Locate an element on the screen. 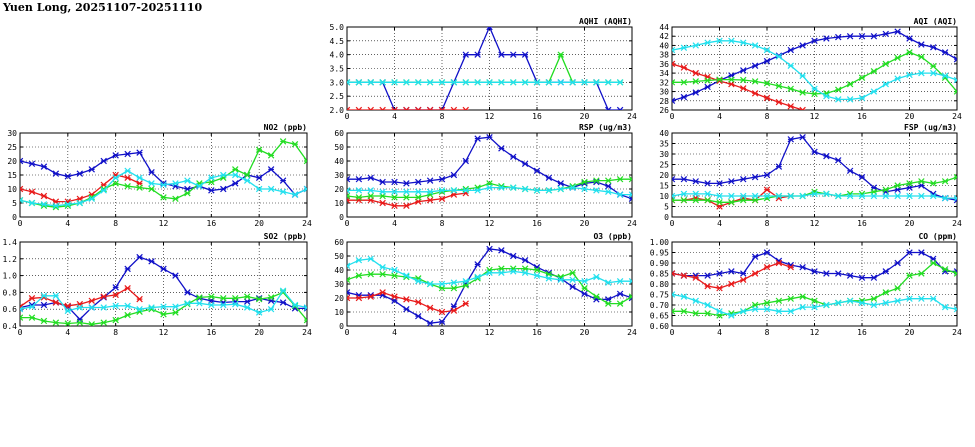  fsp-point-green is located at coordinates (945, 181).